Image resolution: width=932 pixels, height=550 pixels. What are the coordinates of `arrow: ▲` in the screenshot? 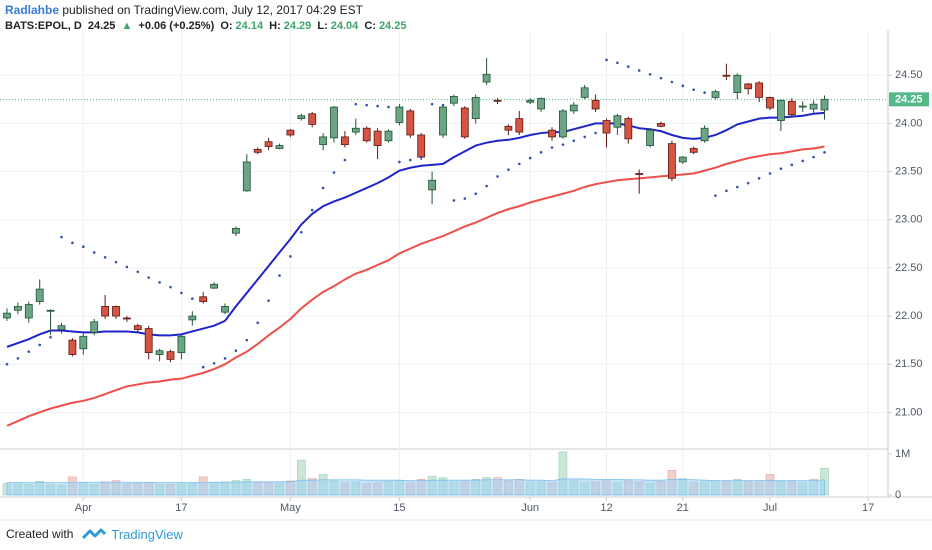 It's located at (127, 26).